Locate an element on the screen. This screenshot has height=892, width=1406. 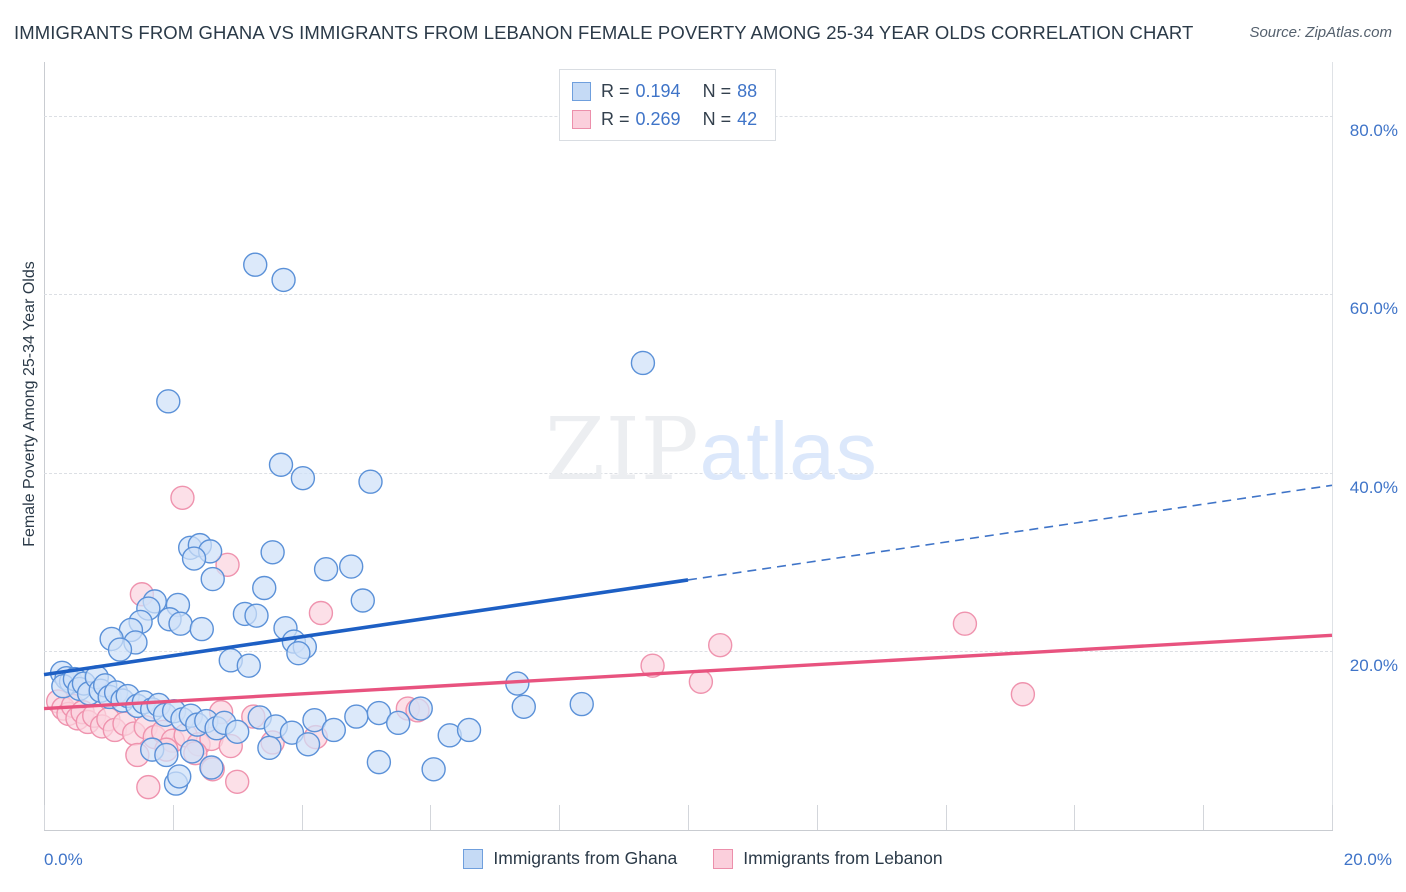
source-attribution: Source: ZipAtlas.com is located at coordinates (1320, 32).